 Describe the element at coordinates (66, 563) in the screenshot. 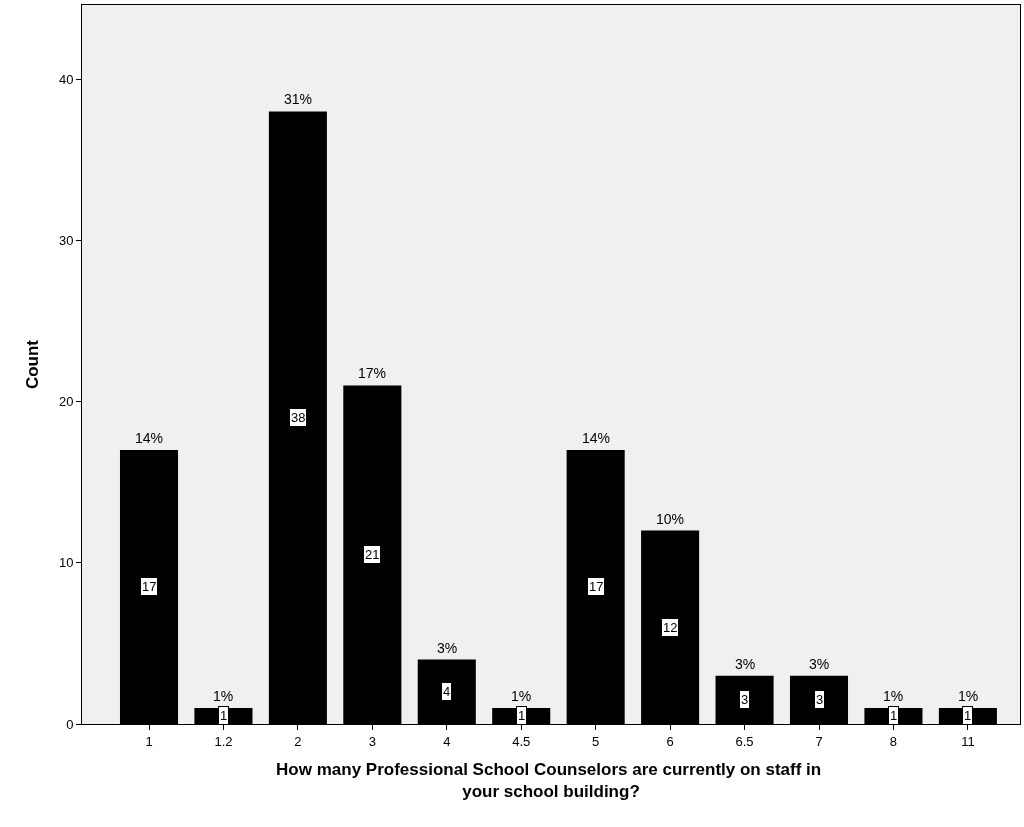

I see `y-tick-label: 10` at that location.